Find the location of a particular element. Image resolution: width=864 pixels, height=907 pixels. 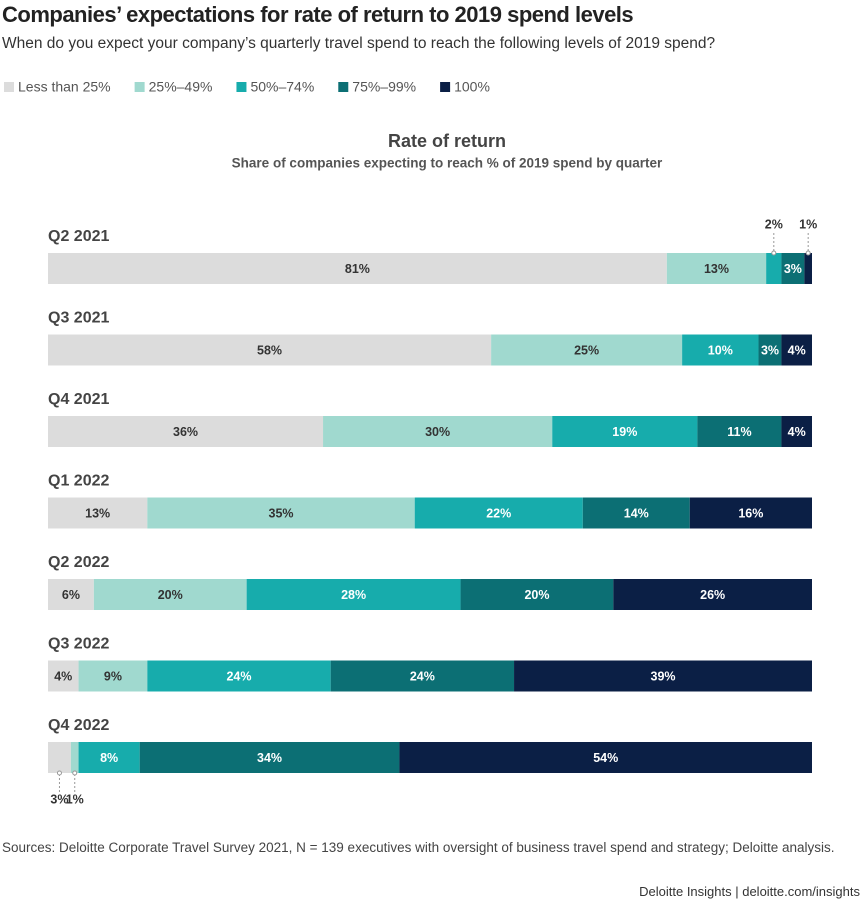

value-label: 30% is located at coordinates (437, 432).